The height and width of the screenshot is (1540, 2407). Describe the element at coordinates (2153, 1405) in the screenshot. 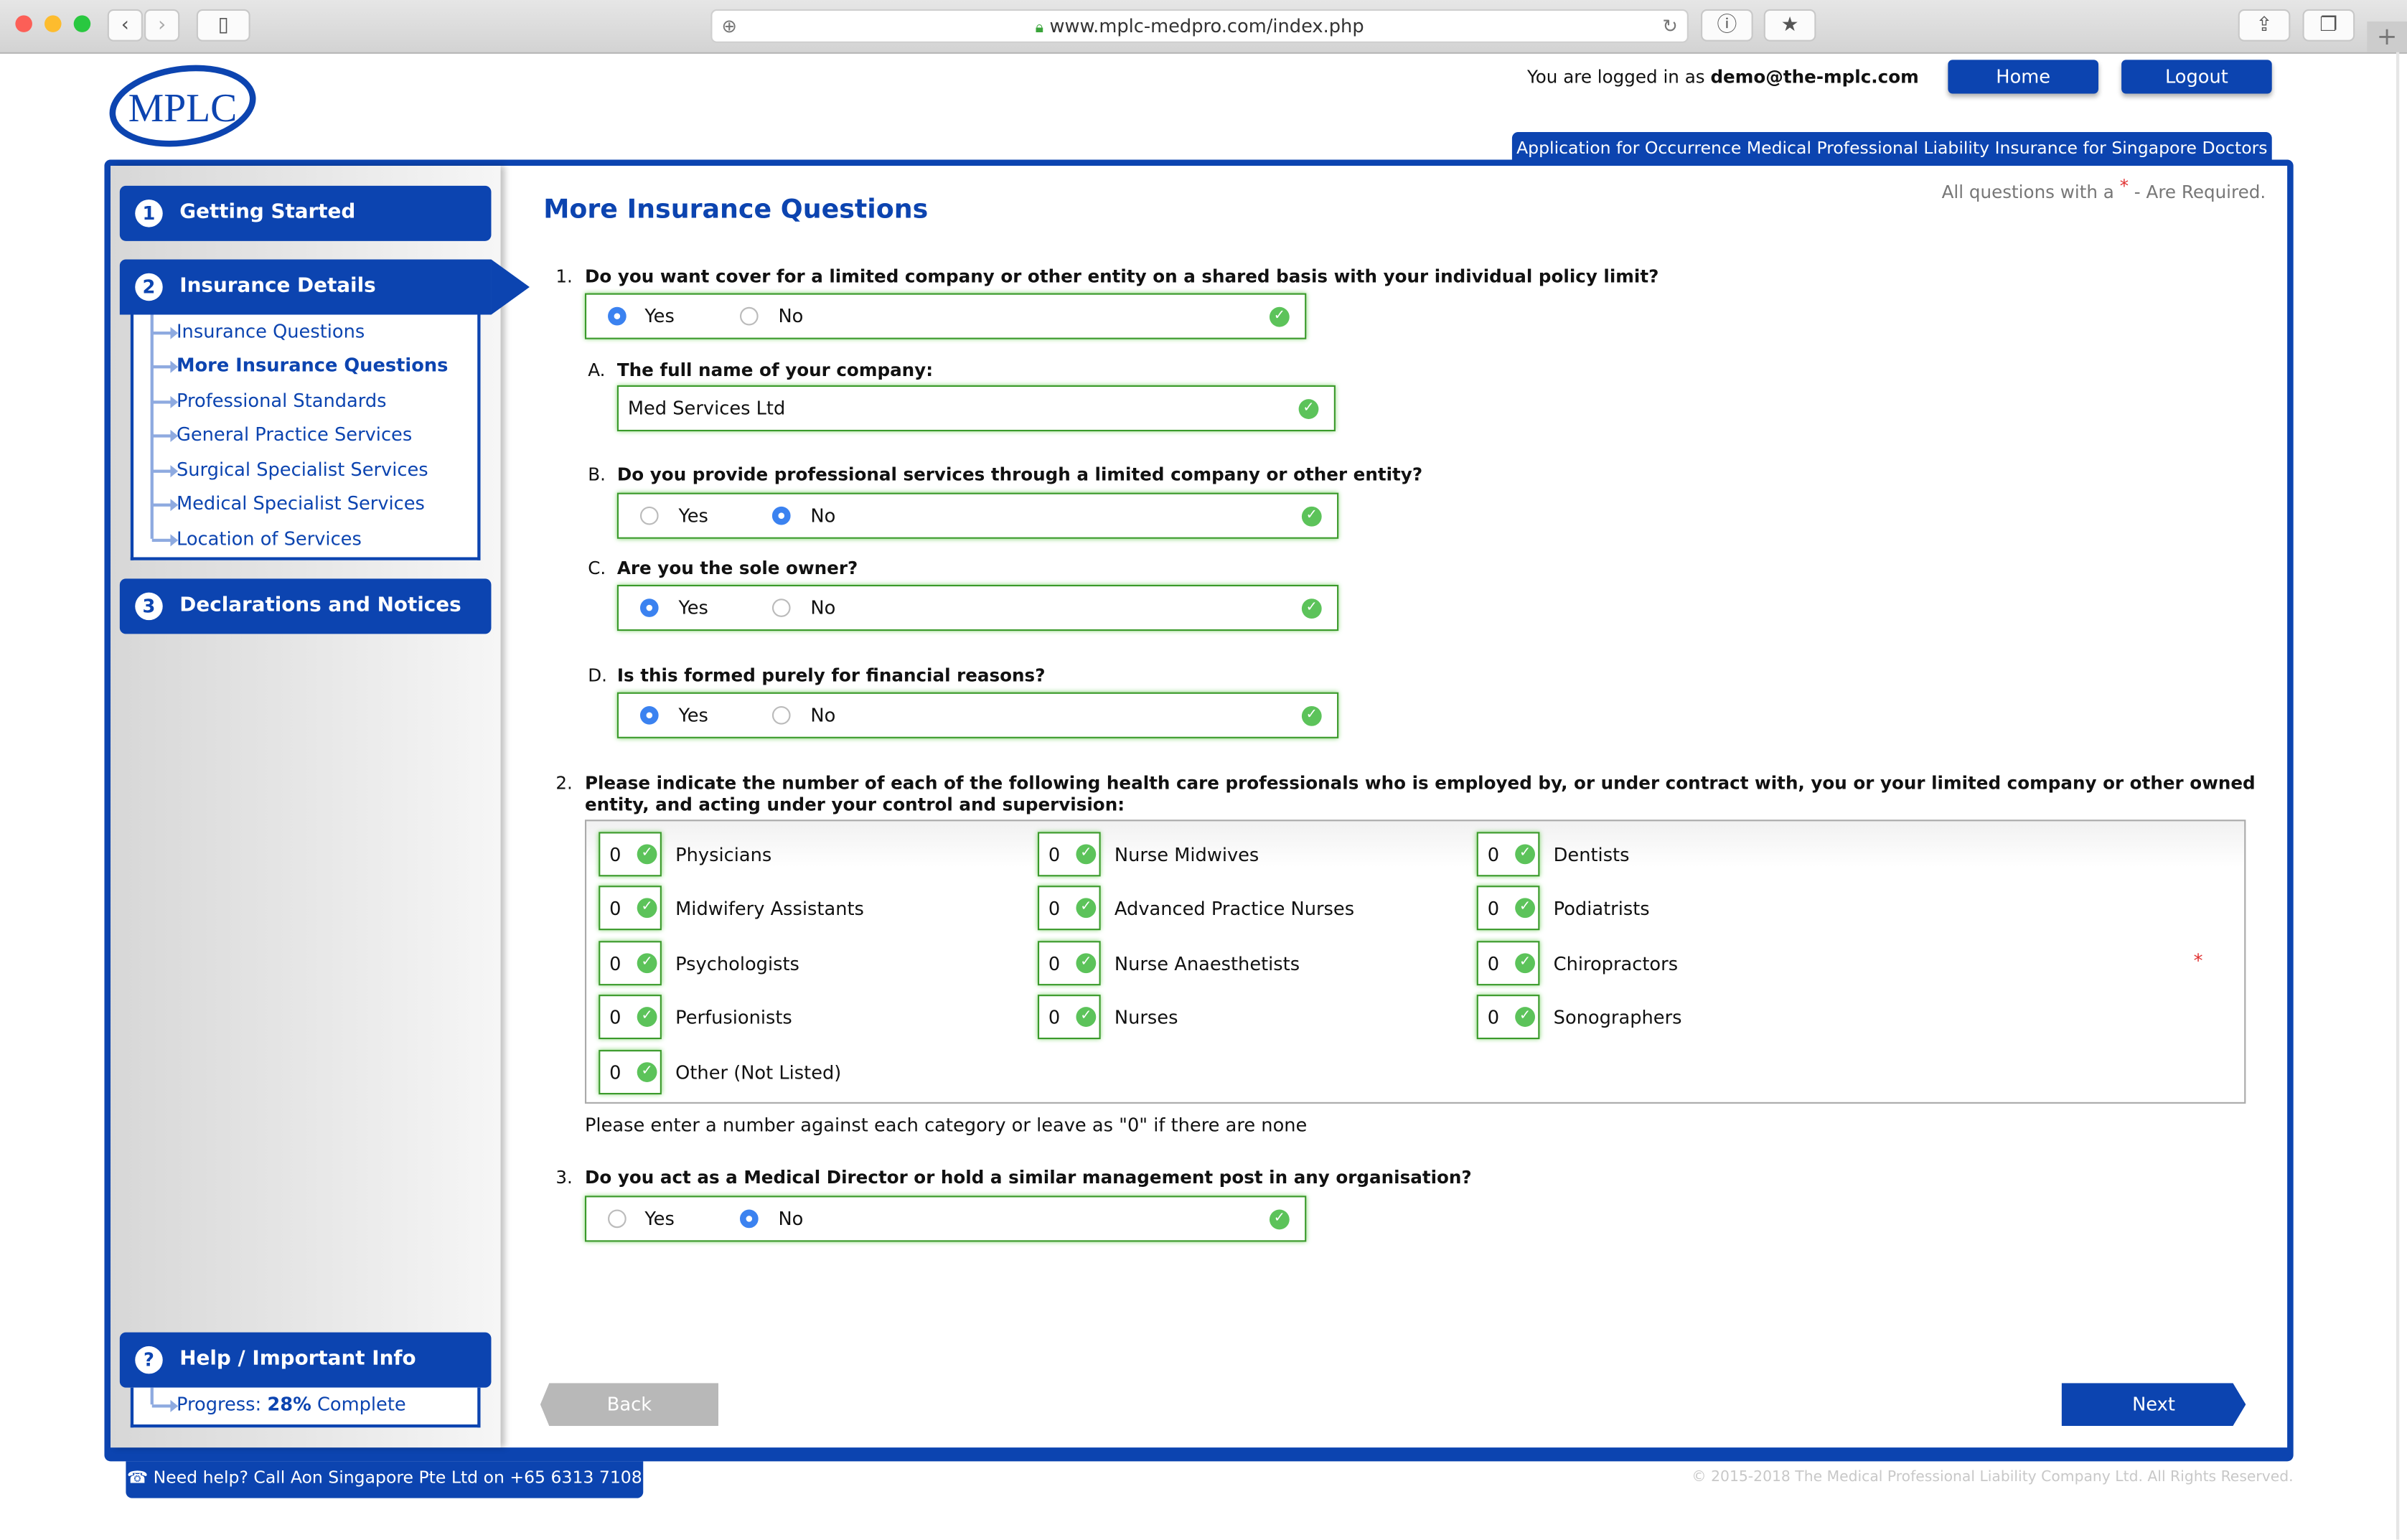

I see `next-button: Next` at that location.